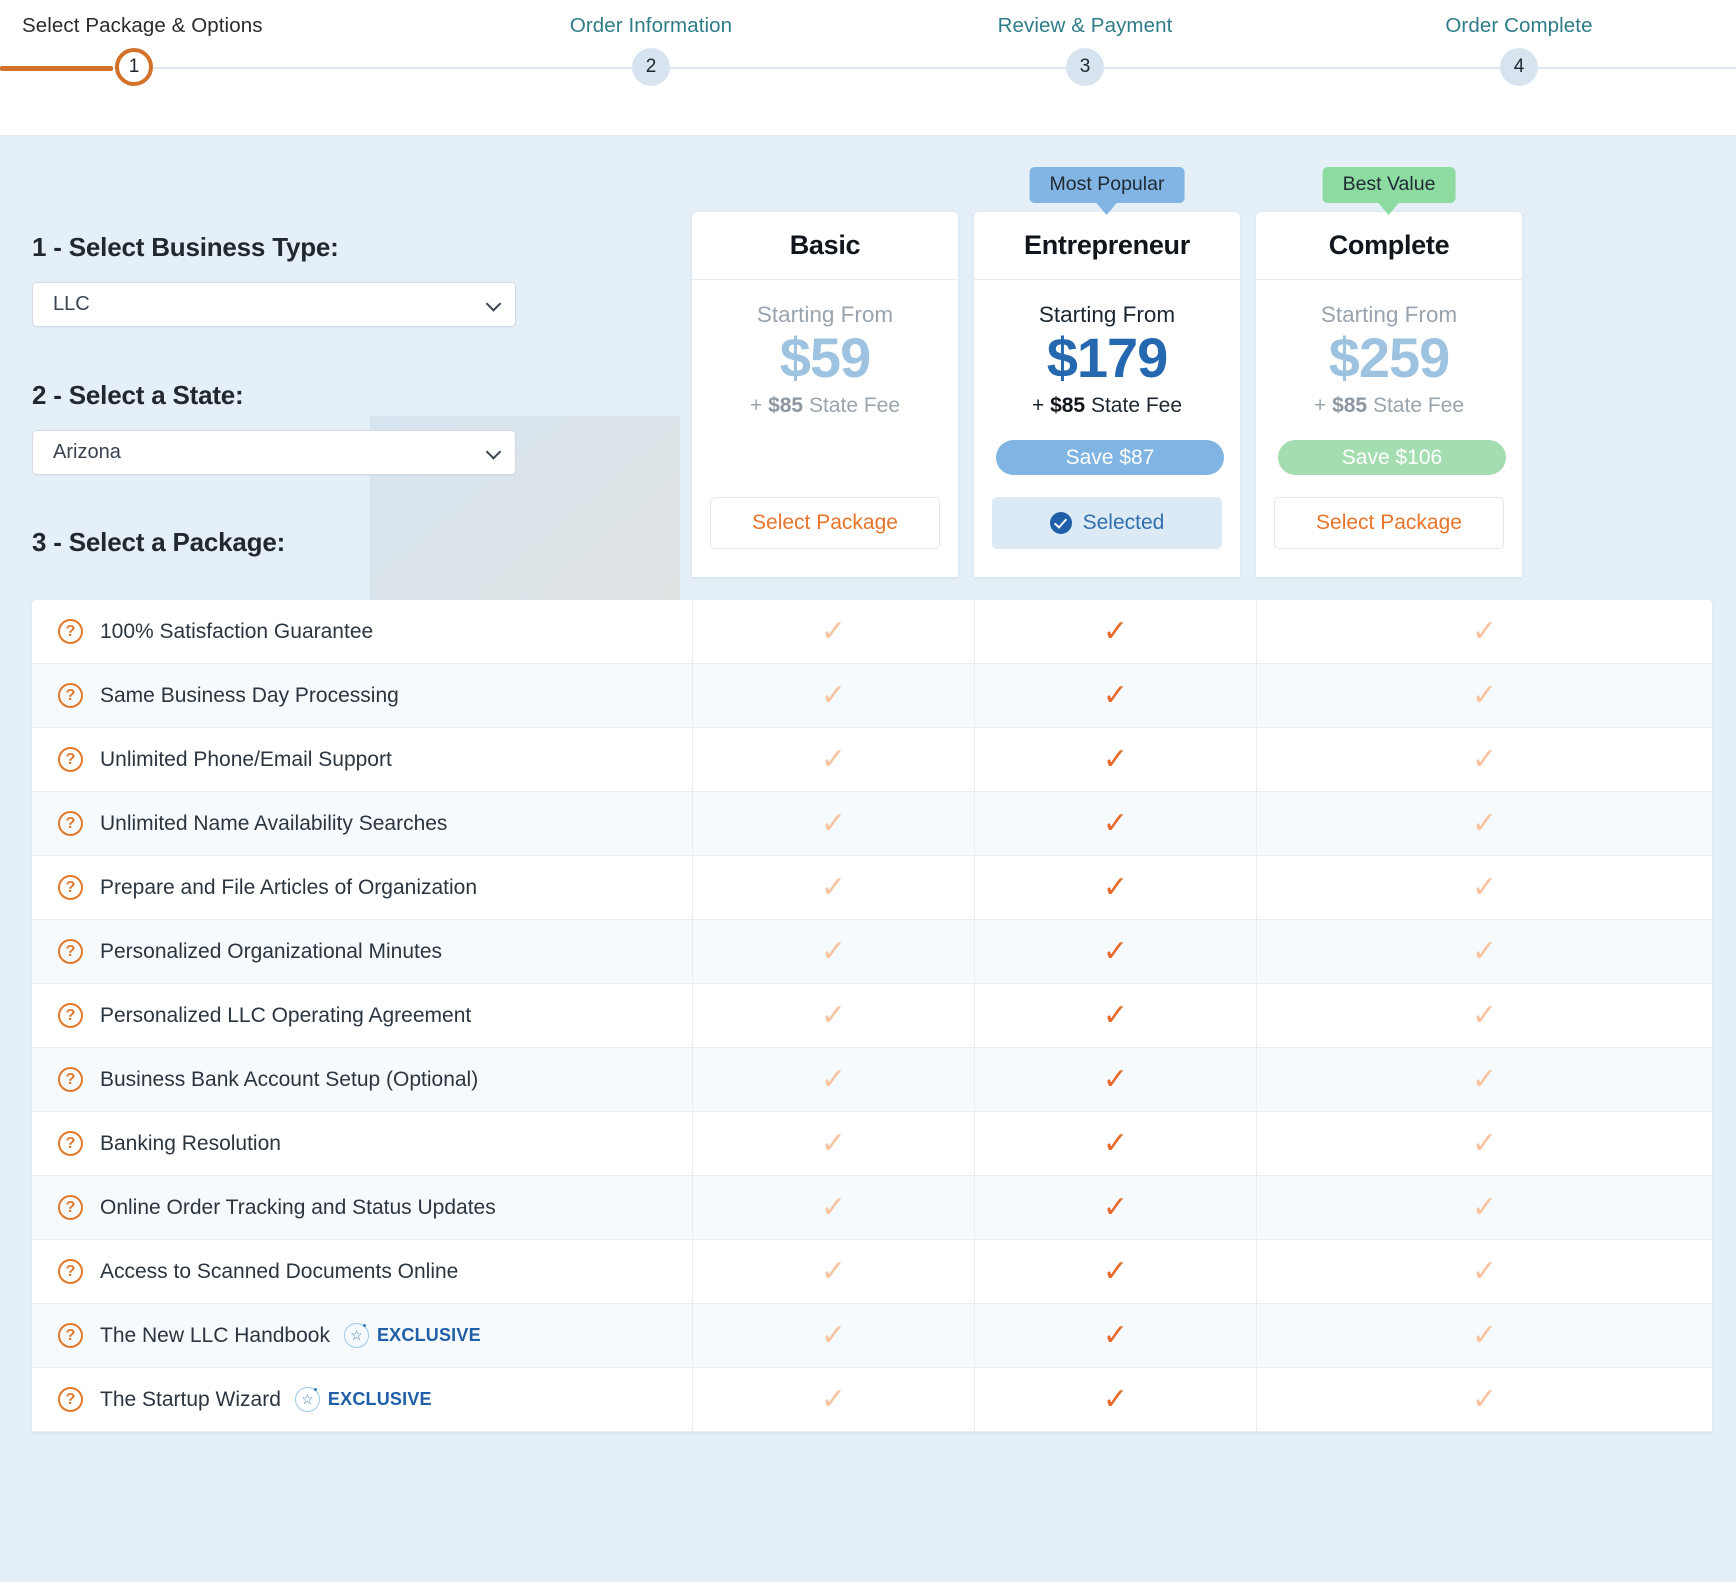 This screenshot has height=1582, width=1736. Describe the element at coordinates (872, 1399) in the screenshot. I see `table-row: ? The Startup Wizard ☆ EXCLUSIVE ✓ ✓ ✓` at that location.